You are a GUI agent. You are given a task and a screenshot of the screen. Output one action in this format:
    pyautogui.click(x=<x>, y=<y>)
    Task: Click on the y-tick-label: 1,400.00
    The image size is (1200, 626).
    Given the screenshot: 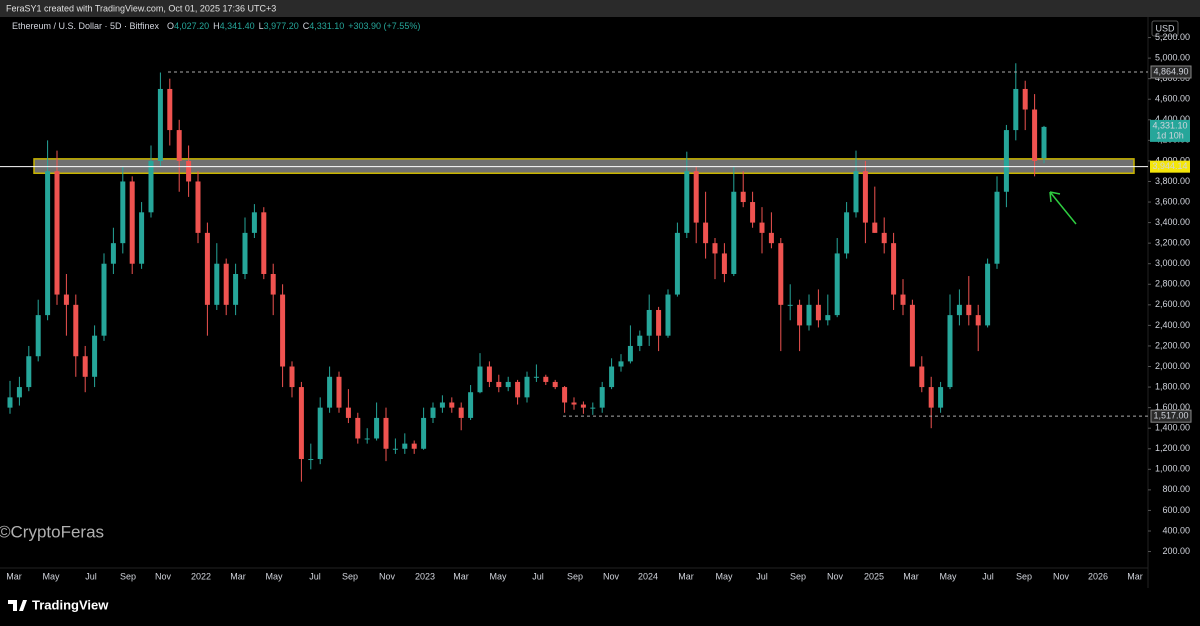 What is the action you would take?
    pyautogui.click(x=1172, y=428)
    